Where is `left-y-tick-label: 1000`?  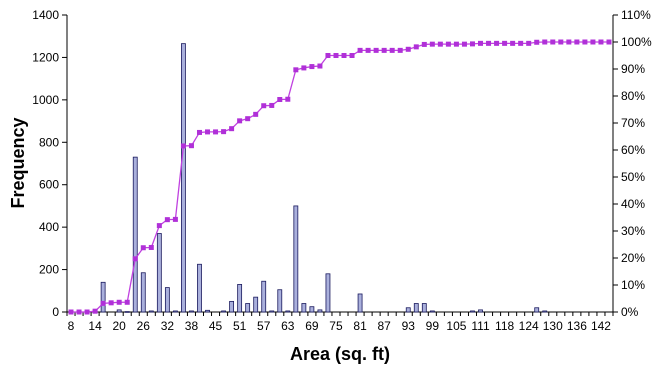
left-y-tick-label: 1000 is located at coordinates (45, 100).